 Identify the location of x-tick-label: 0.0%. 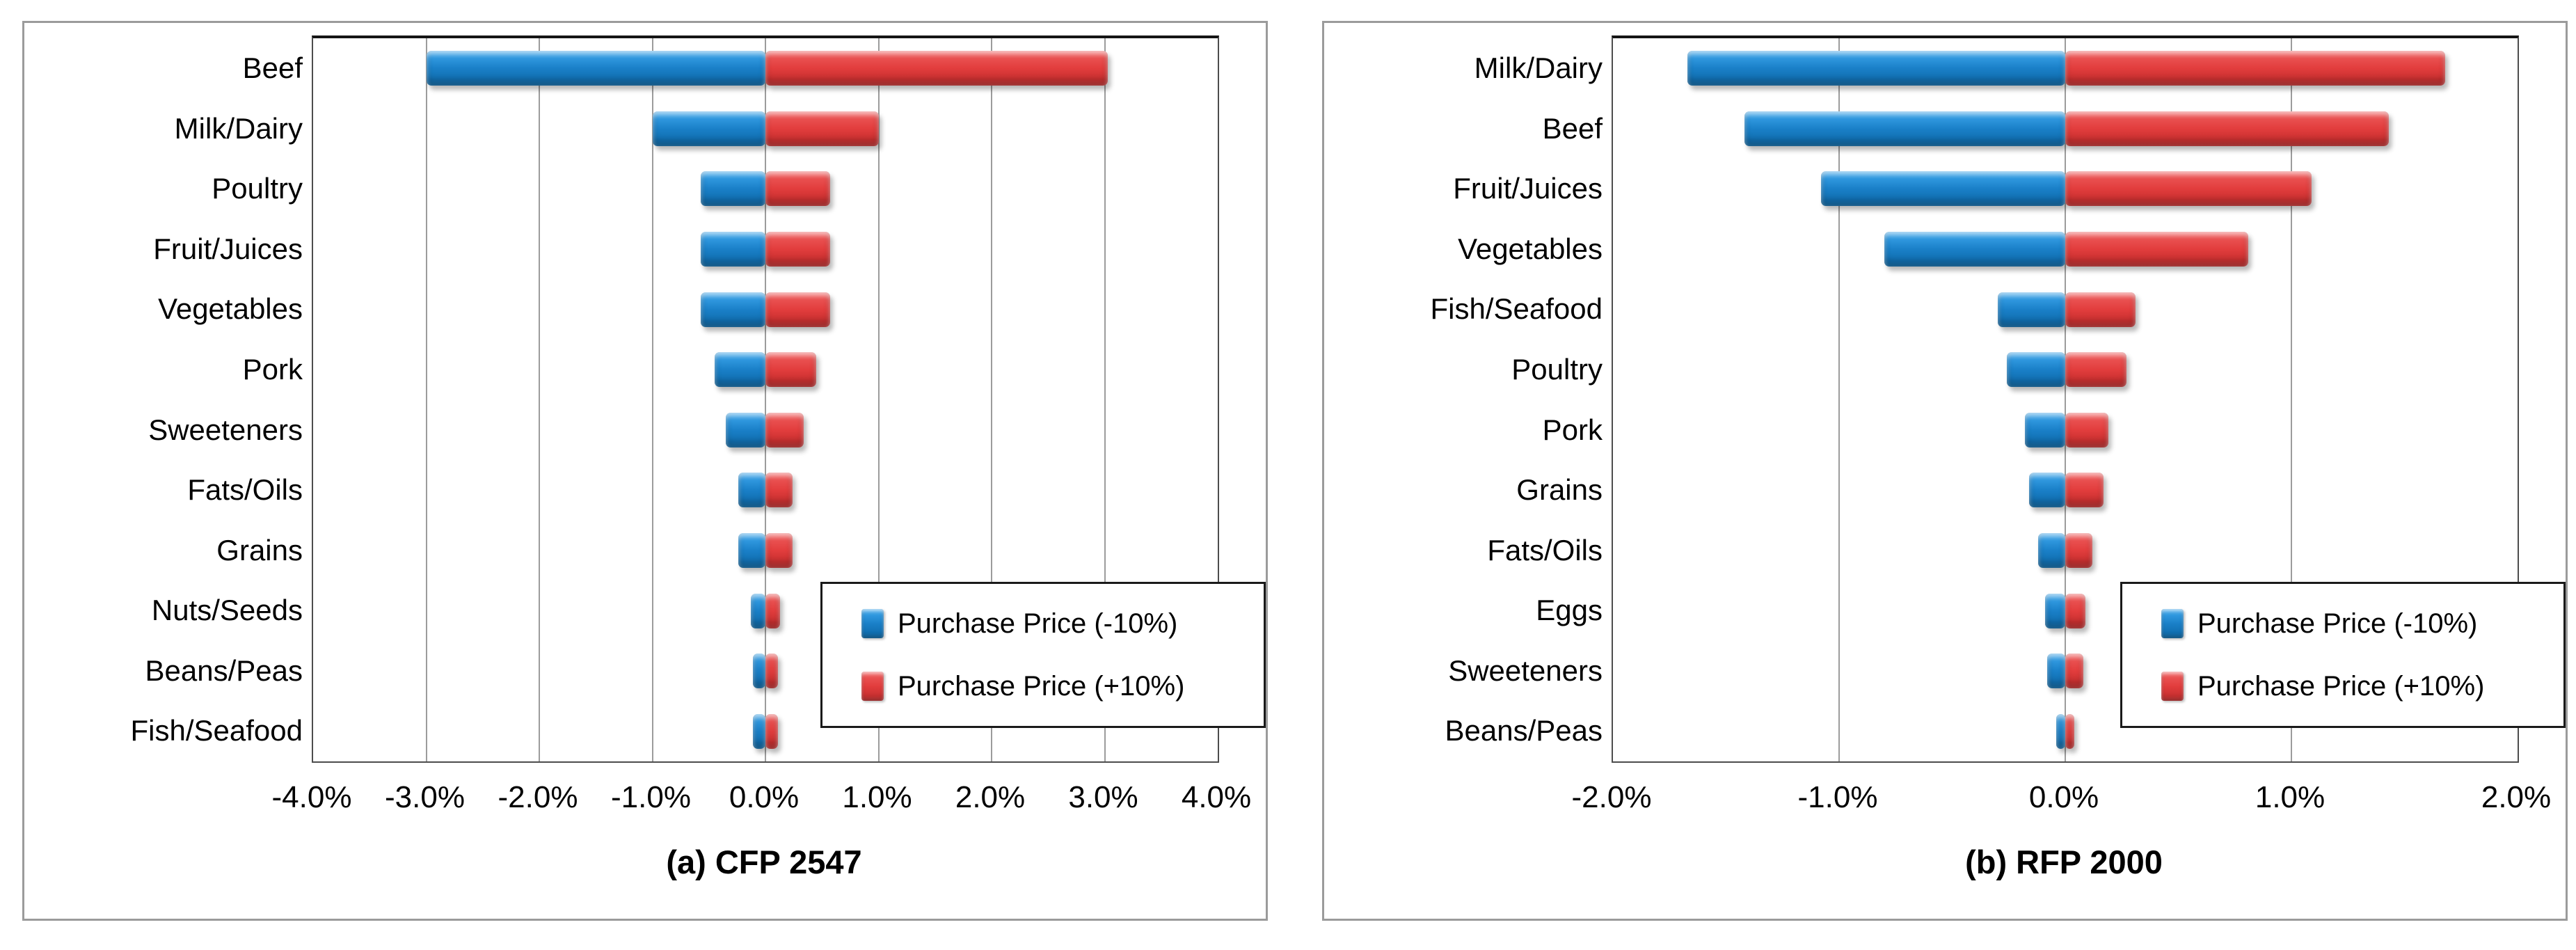
(764, 797).